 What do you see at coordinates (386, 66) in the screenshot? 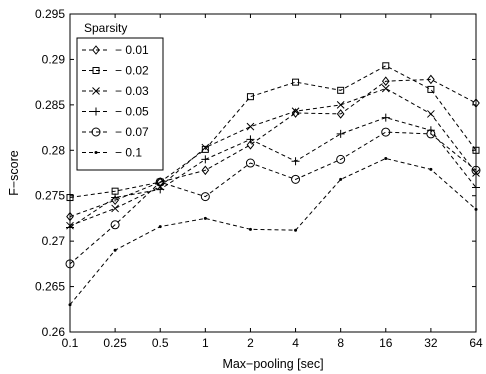
I see `data-point-0.02-16` at bounding box center [386, 66].